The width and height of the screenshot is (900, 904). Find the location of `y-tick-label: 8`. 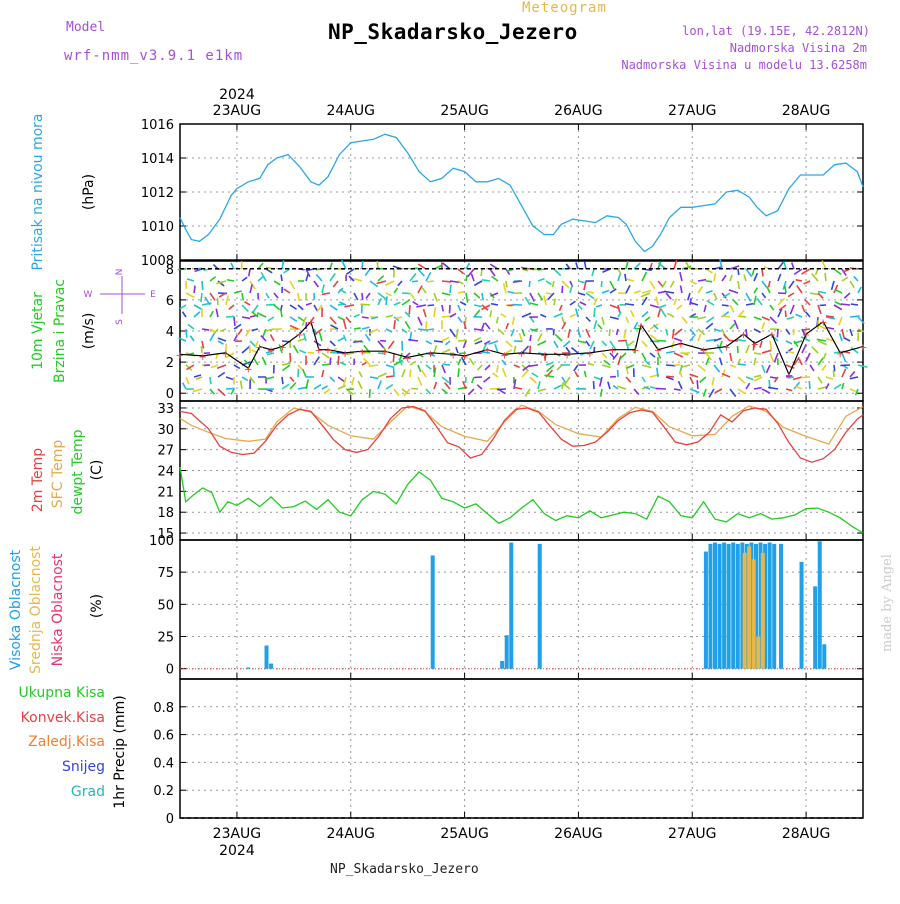

y-tick-label: 8 is located at coordinates (170, 270).